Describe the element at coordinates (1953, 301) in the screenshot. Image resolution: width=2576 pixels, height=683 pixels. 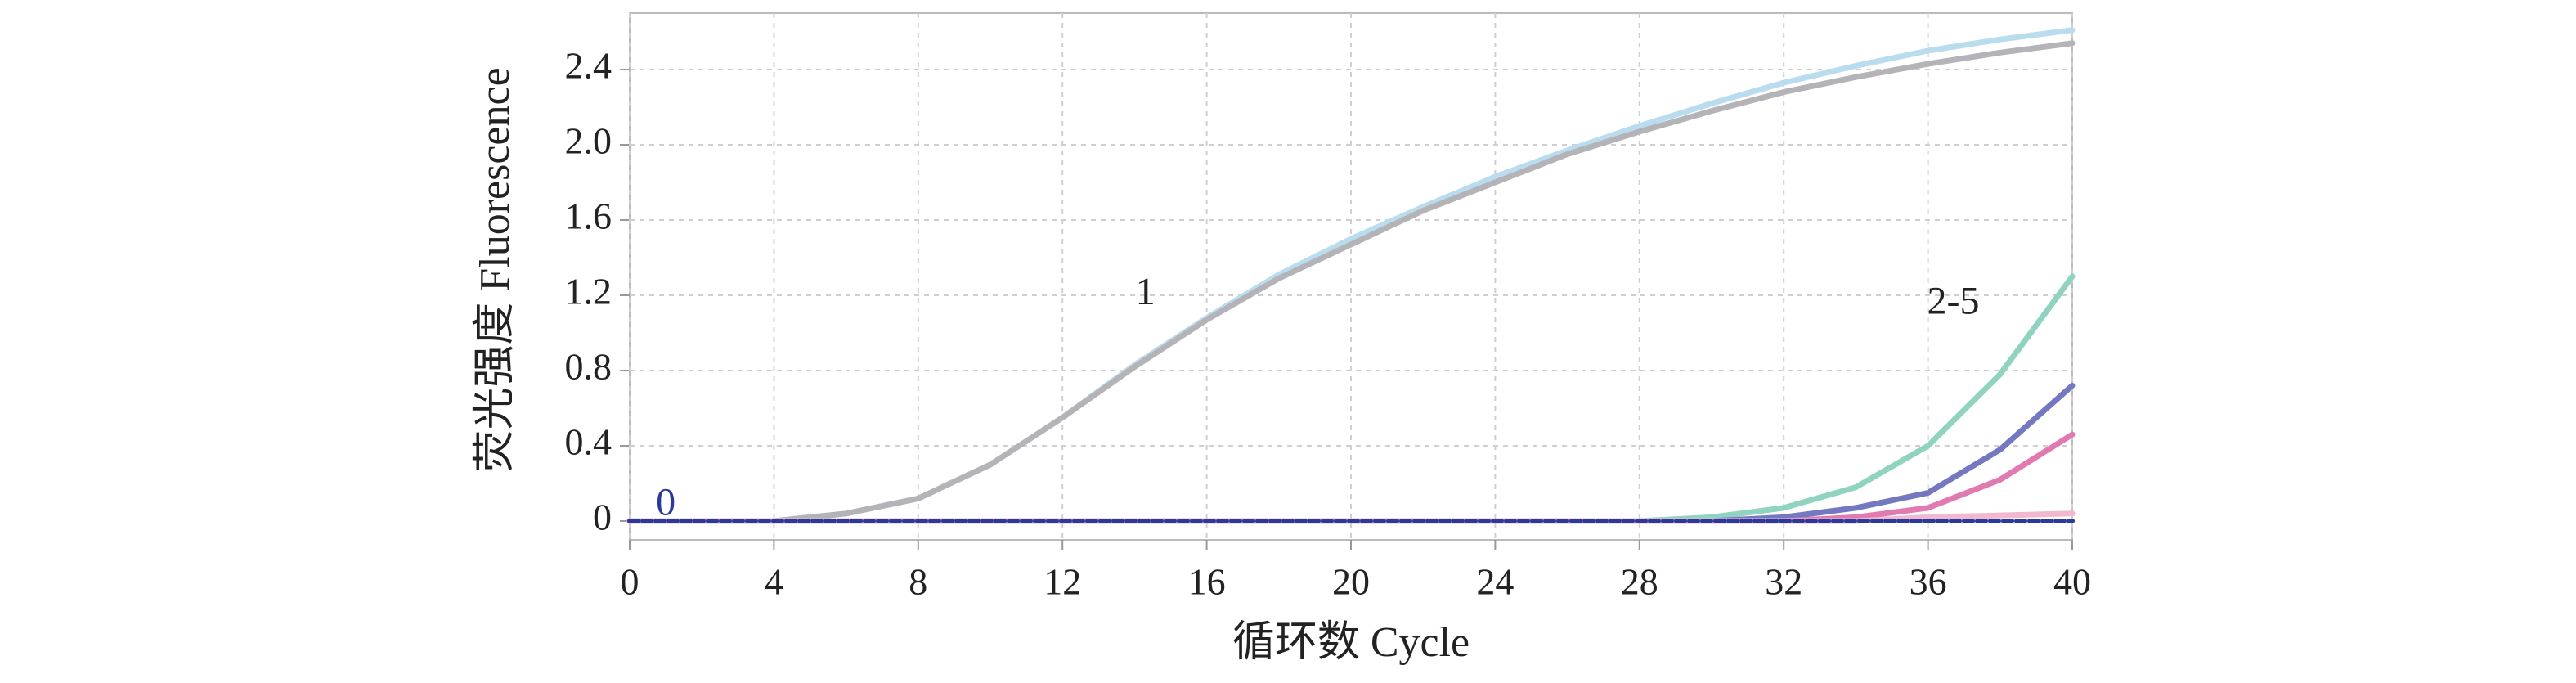
I see `annotation: 2-5` at that location.